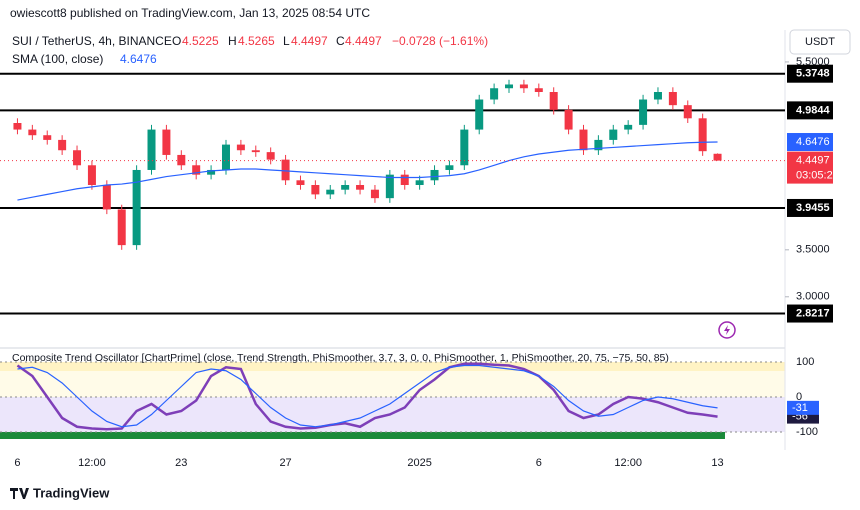 The height and width of the screenshot is (510, 860). Describe the element at coordinates (392, 384) in the screenshot. I see `upper-zone` at that location.